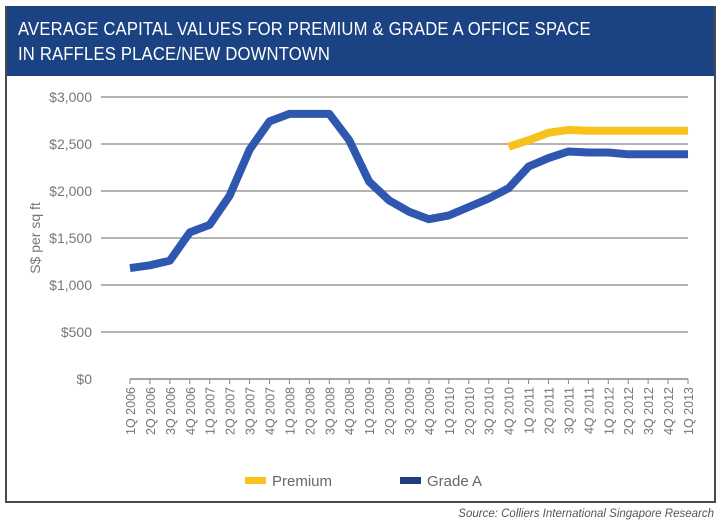 This screenshot has height=530, width=724. What do you see at coordinates (290, 411) in the screenshot?
I see `x-tick-label: 1Q 2008` at bounding box center [290, 411].